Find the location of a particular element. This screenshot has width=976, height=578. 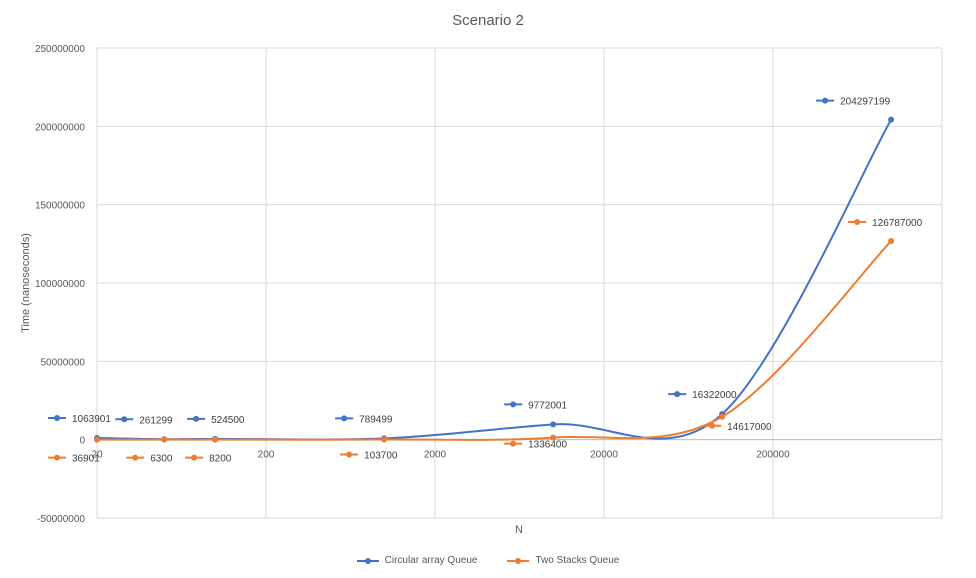

data-label: 1063901 is located at coordinates (91, 419).